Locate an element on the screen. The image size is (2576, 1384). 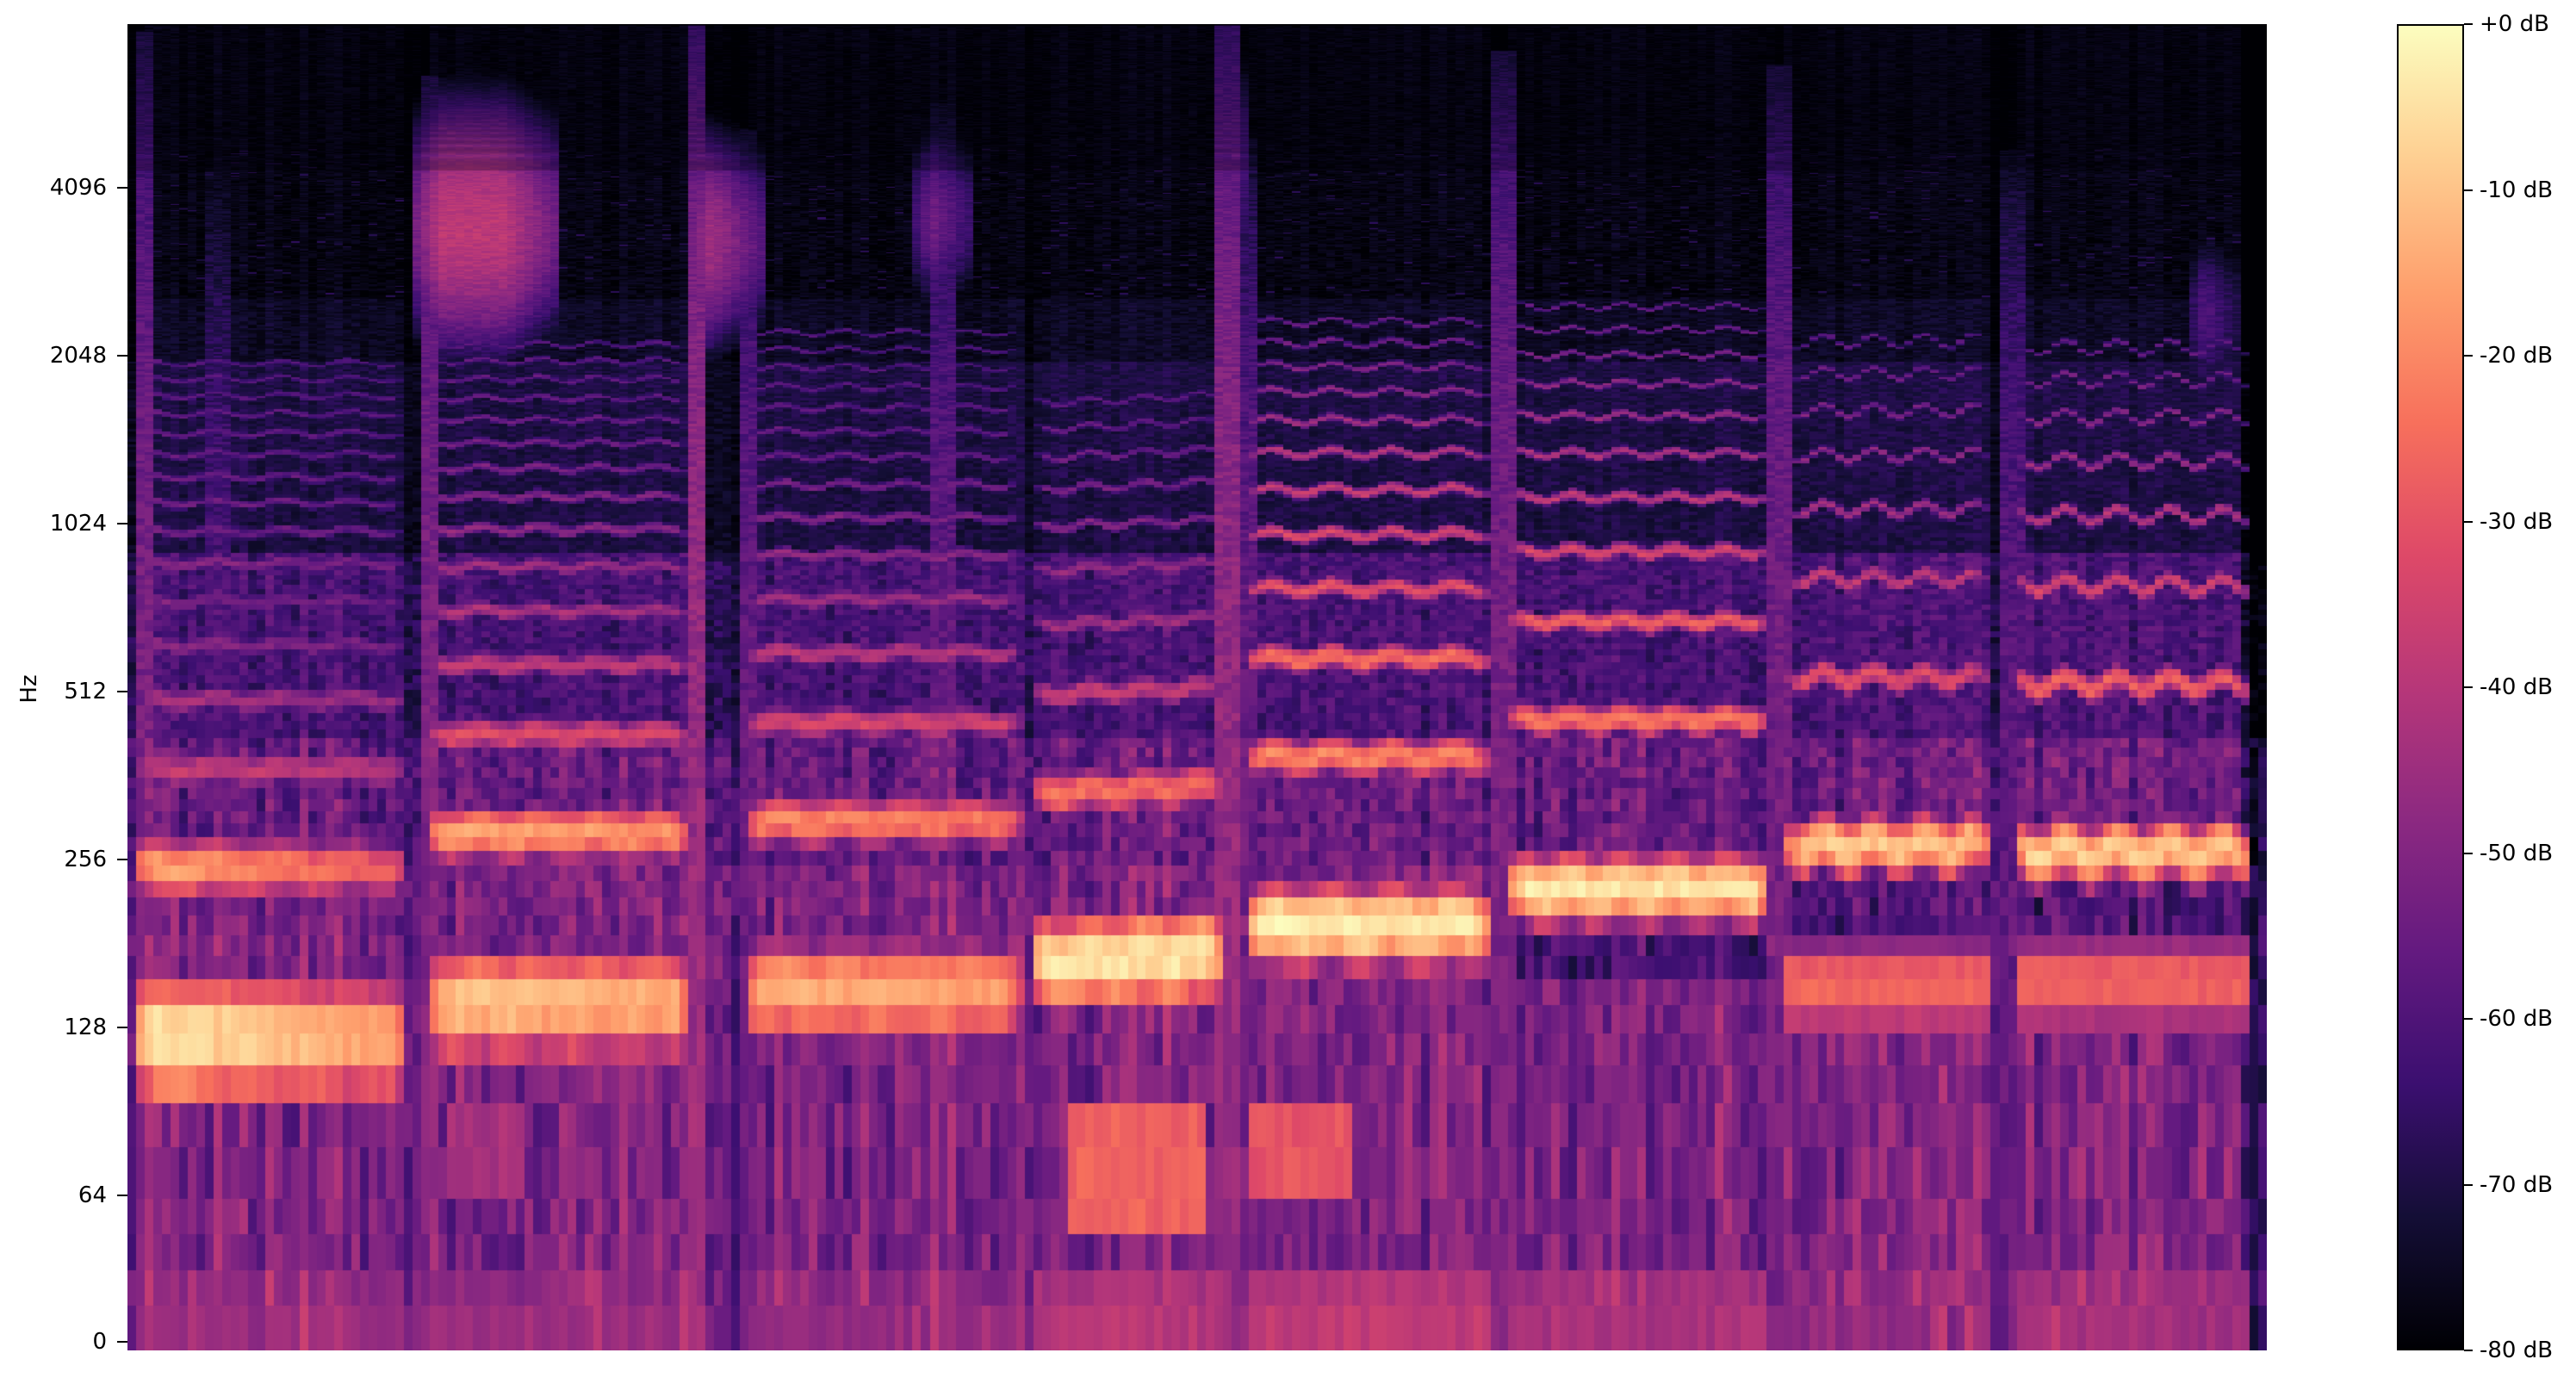
colorbar-tick-label: -20 dB is located at coordinates (2517, 356).